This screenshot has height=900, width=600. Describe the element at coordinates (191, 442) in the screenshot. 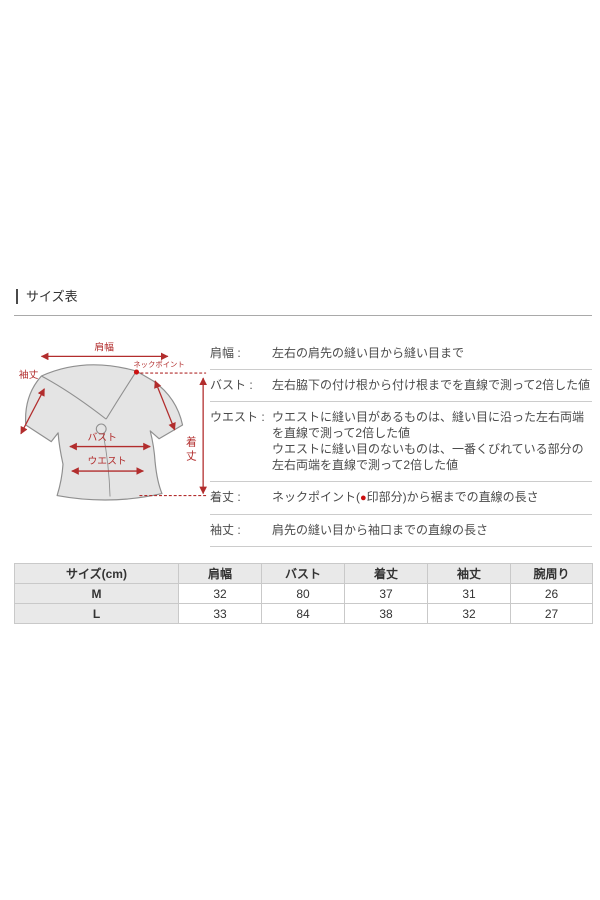

I see `body-length-label-char1: 着` at that location.